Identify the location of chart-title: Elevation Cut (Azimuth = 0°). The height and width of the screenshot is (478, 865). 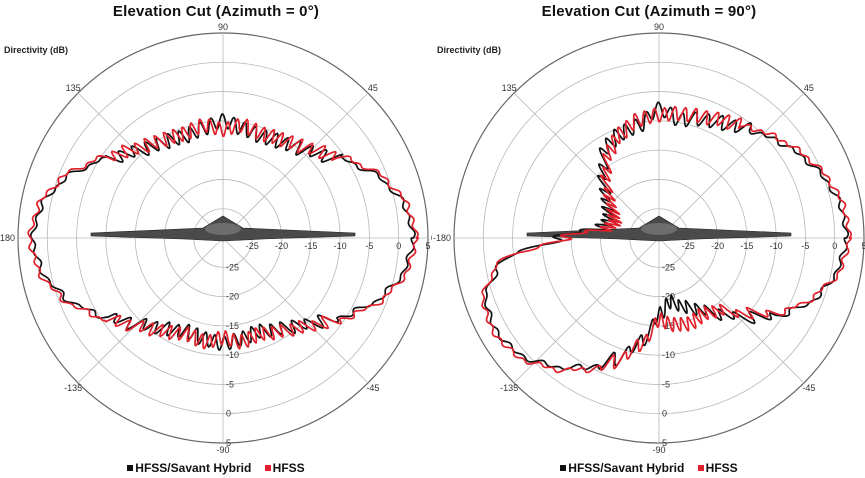
(216, 11).